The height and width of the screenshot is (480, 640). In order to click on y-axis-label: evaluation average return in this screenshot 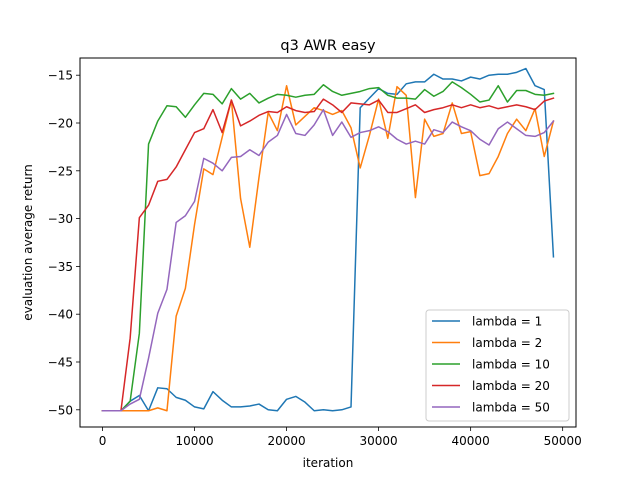, I will do `click(28, 242)`.